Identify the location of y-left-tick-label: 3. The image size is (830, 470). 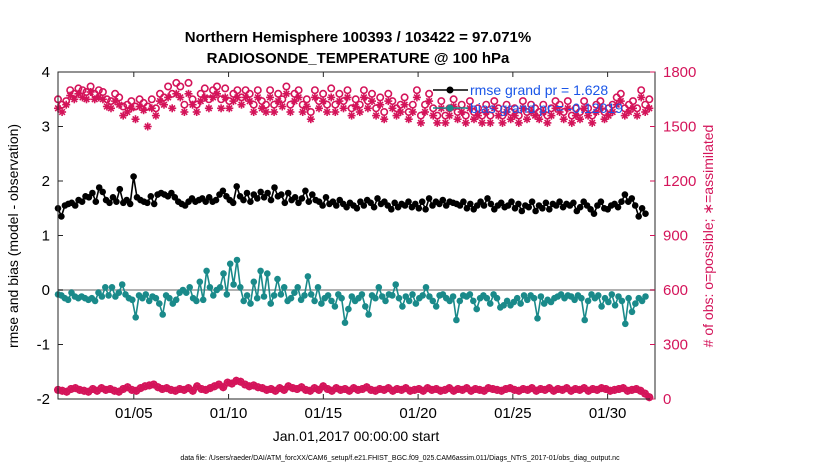
(46, 127).